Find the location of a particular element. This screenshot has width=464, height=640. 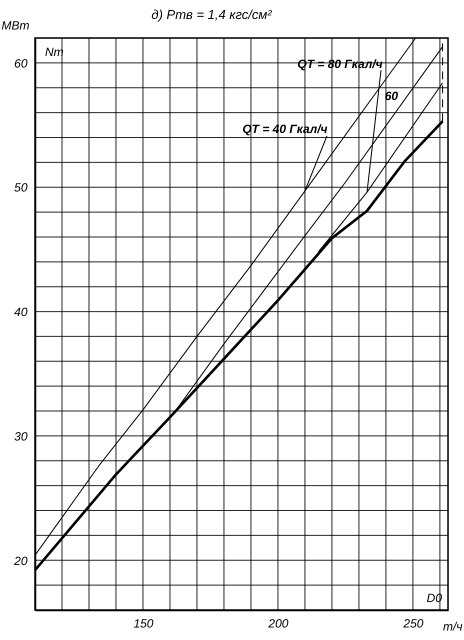

x-tick-label: 250 is located at coordinates (413, 623).